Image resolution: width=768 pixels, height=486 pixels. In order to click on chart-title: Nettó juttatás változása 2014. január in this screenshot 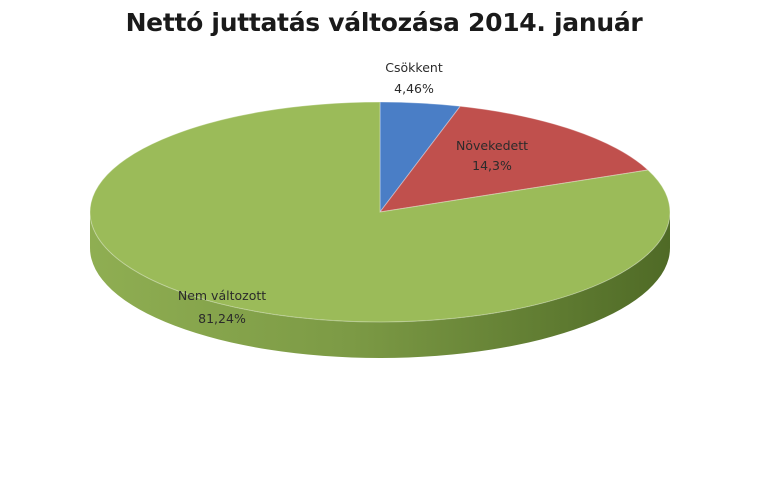, I will do `click(384, 22)`.